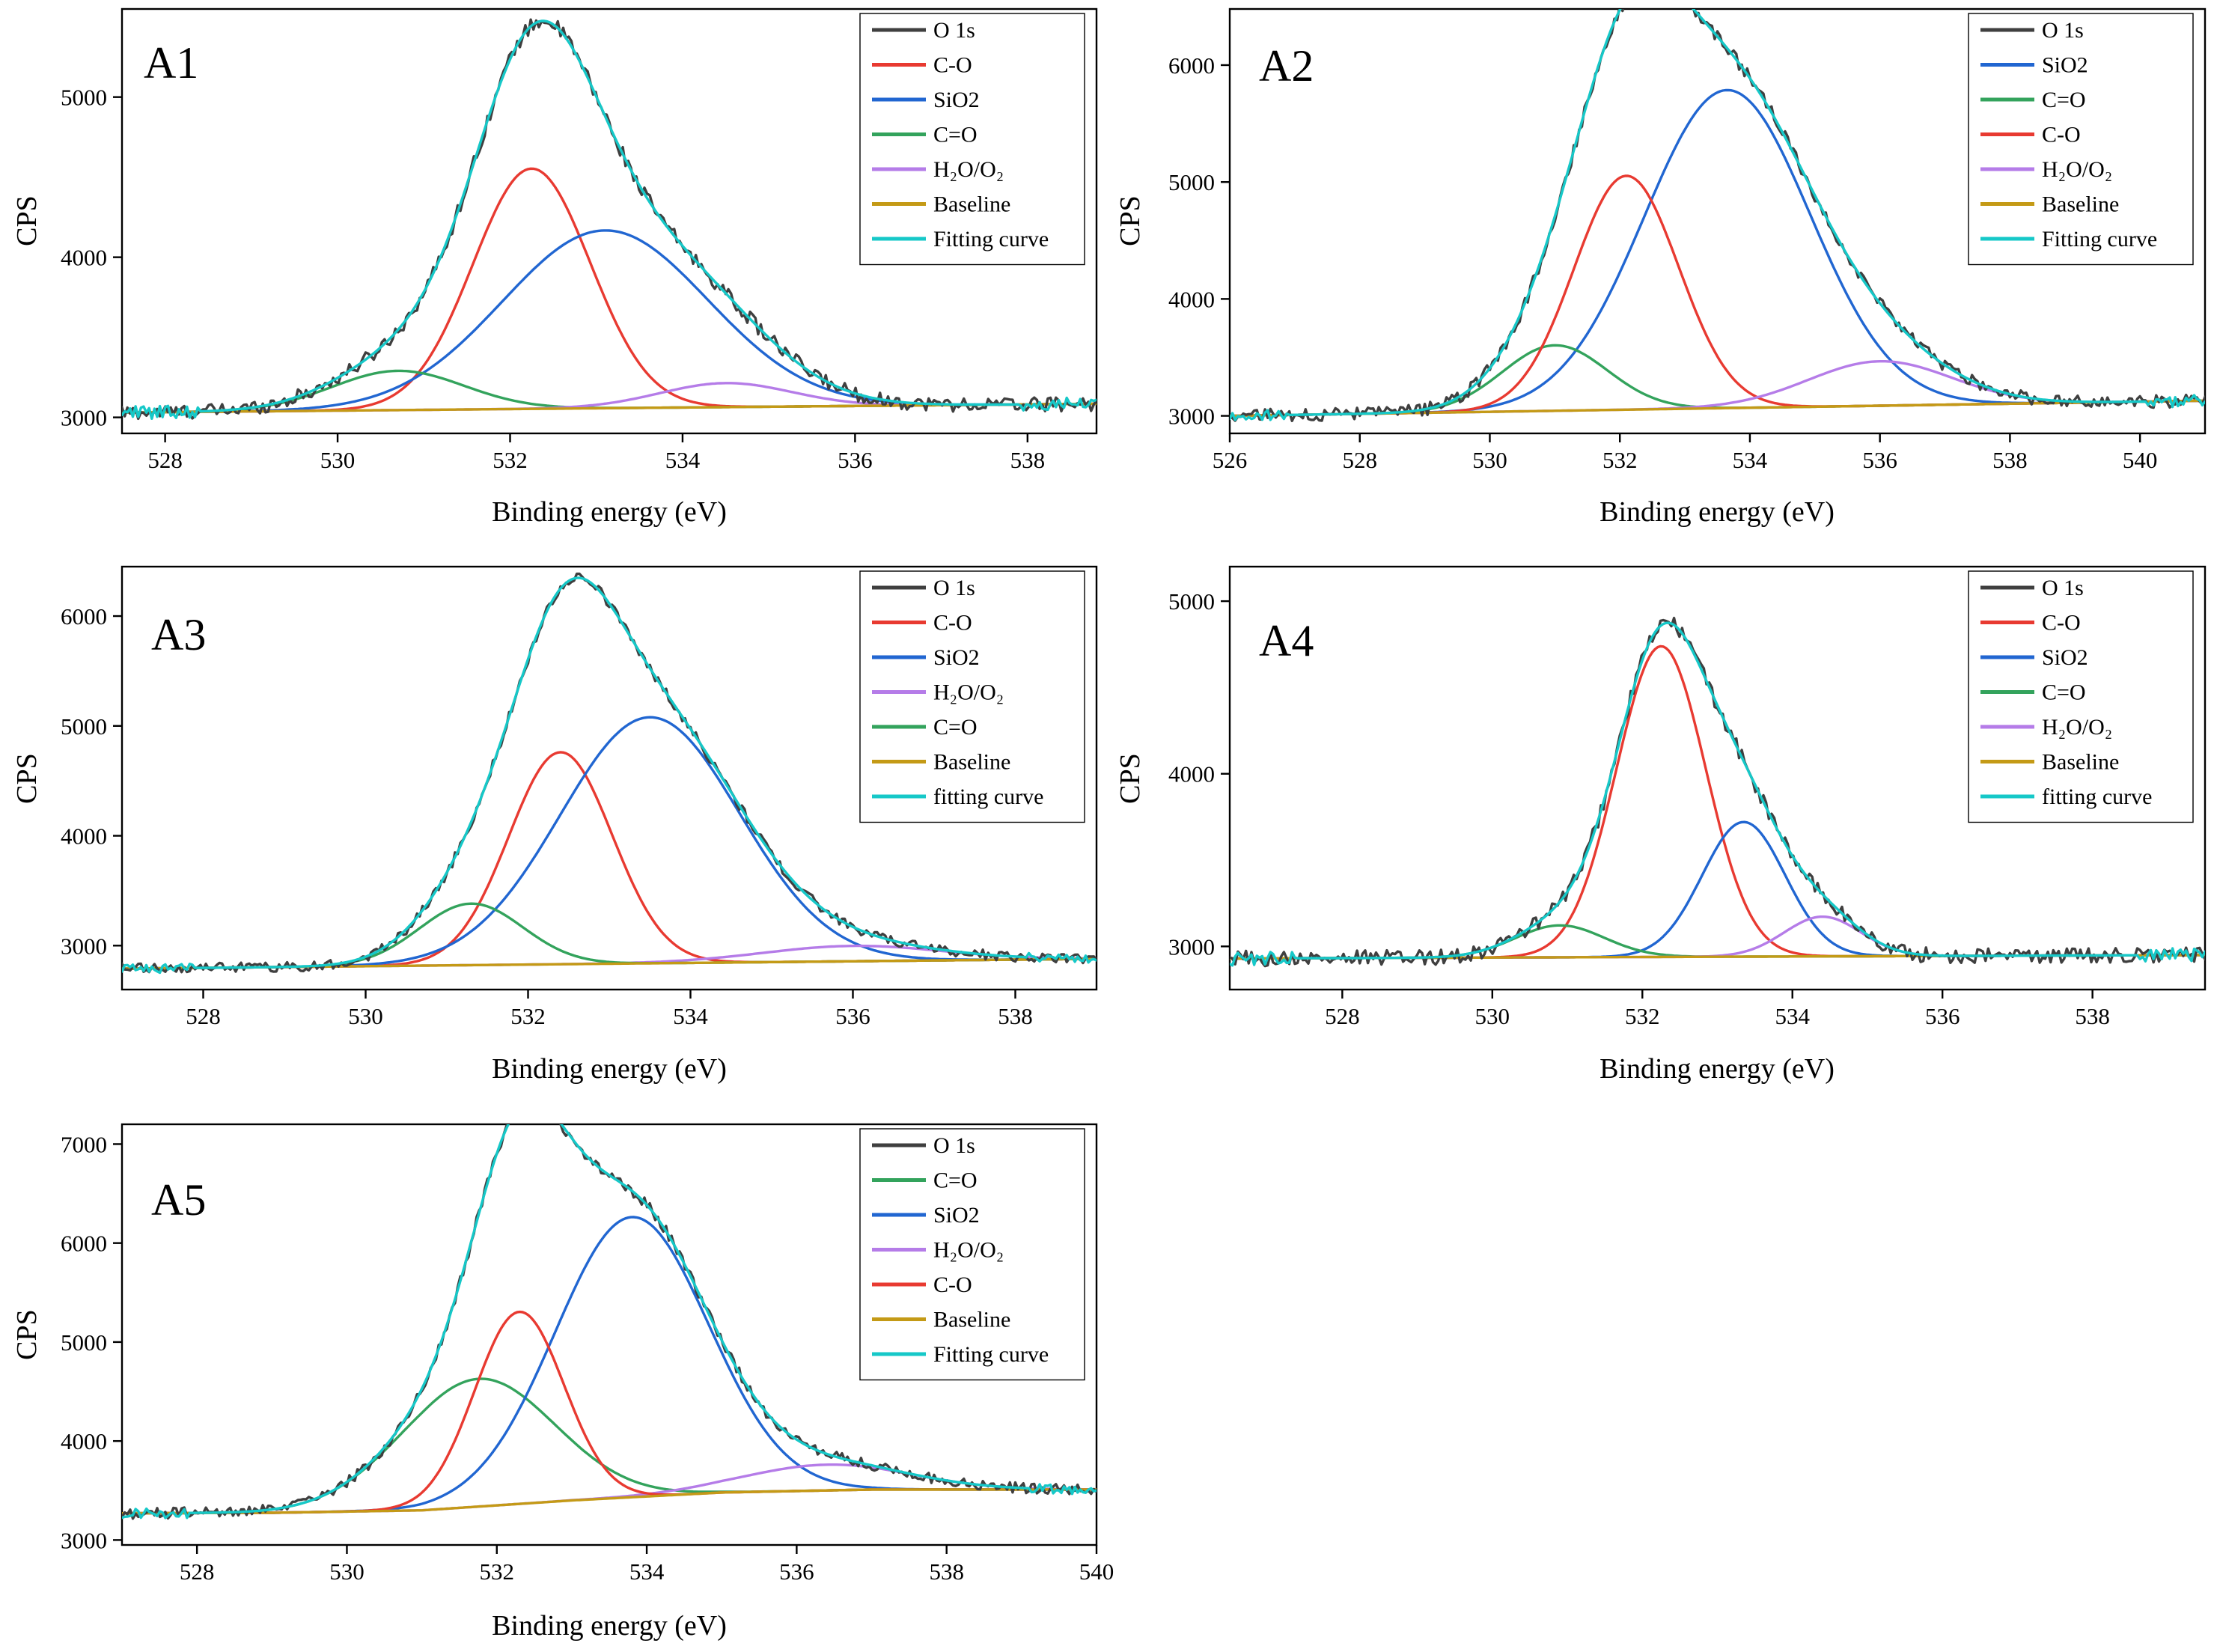 Image resolution: width=2214 pixels, height=1652 pixels. What do you see at coordinates (1286, 66) in the screenshot?
I see `panel-label-a2: A2` at bounding box center [1286, 66].